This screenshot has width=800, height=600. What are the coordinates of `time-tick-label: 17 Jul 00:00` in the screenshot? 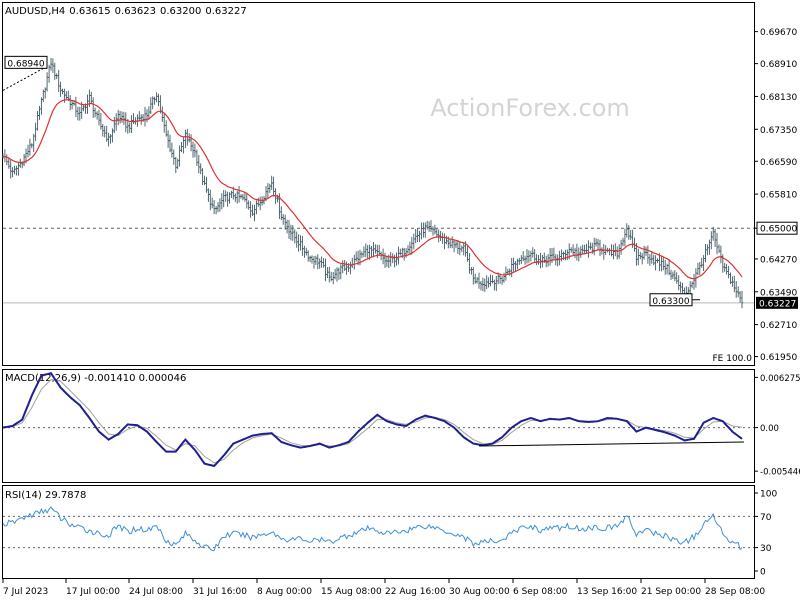 It's located at (93, 592).